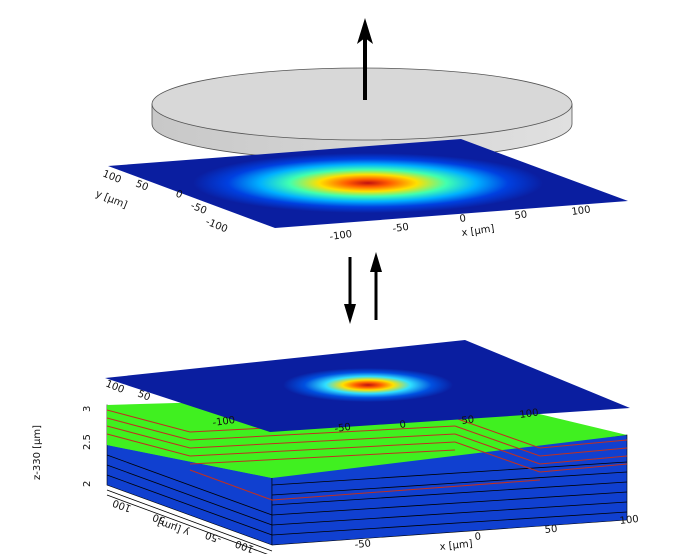  Describe the element at coordinates (363, 288) in the screenshot. I see `arrows-down-up` at that location.